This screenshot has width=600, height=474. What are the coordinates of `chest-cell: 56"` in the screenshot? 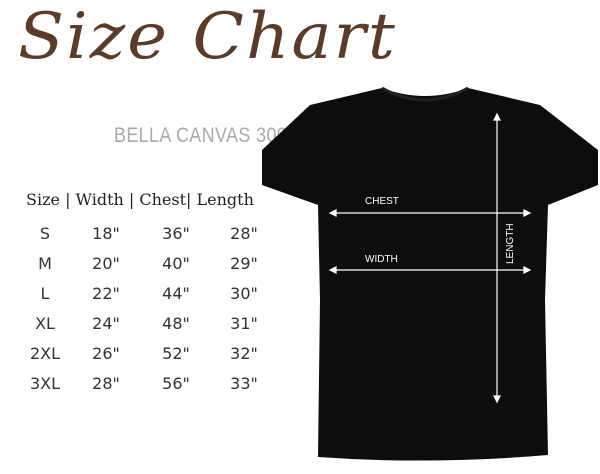 It's located at (176, 383).